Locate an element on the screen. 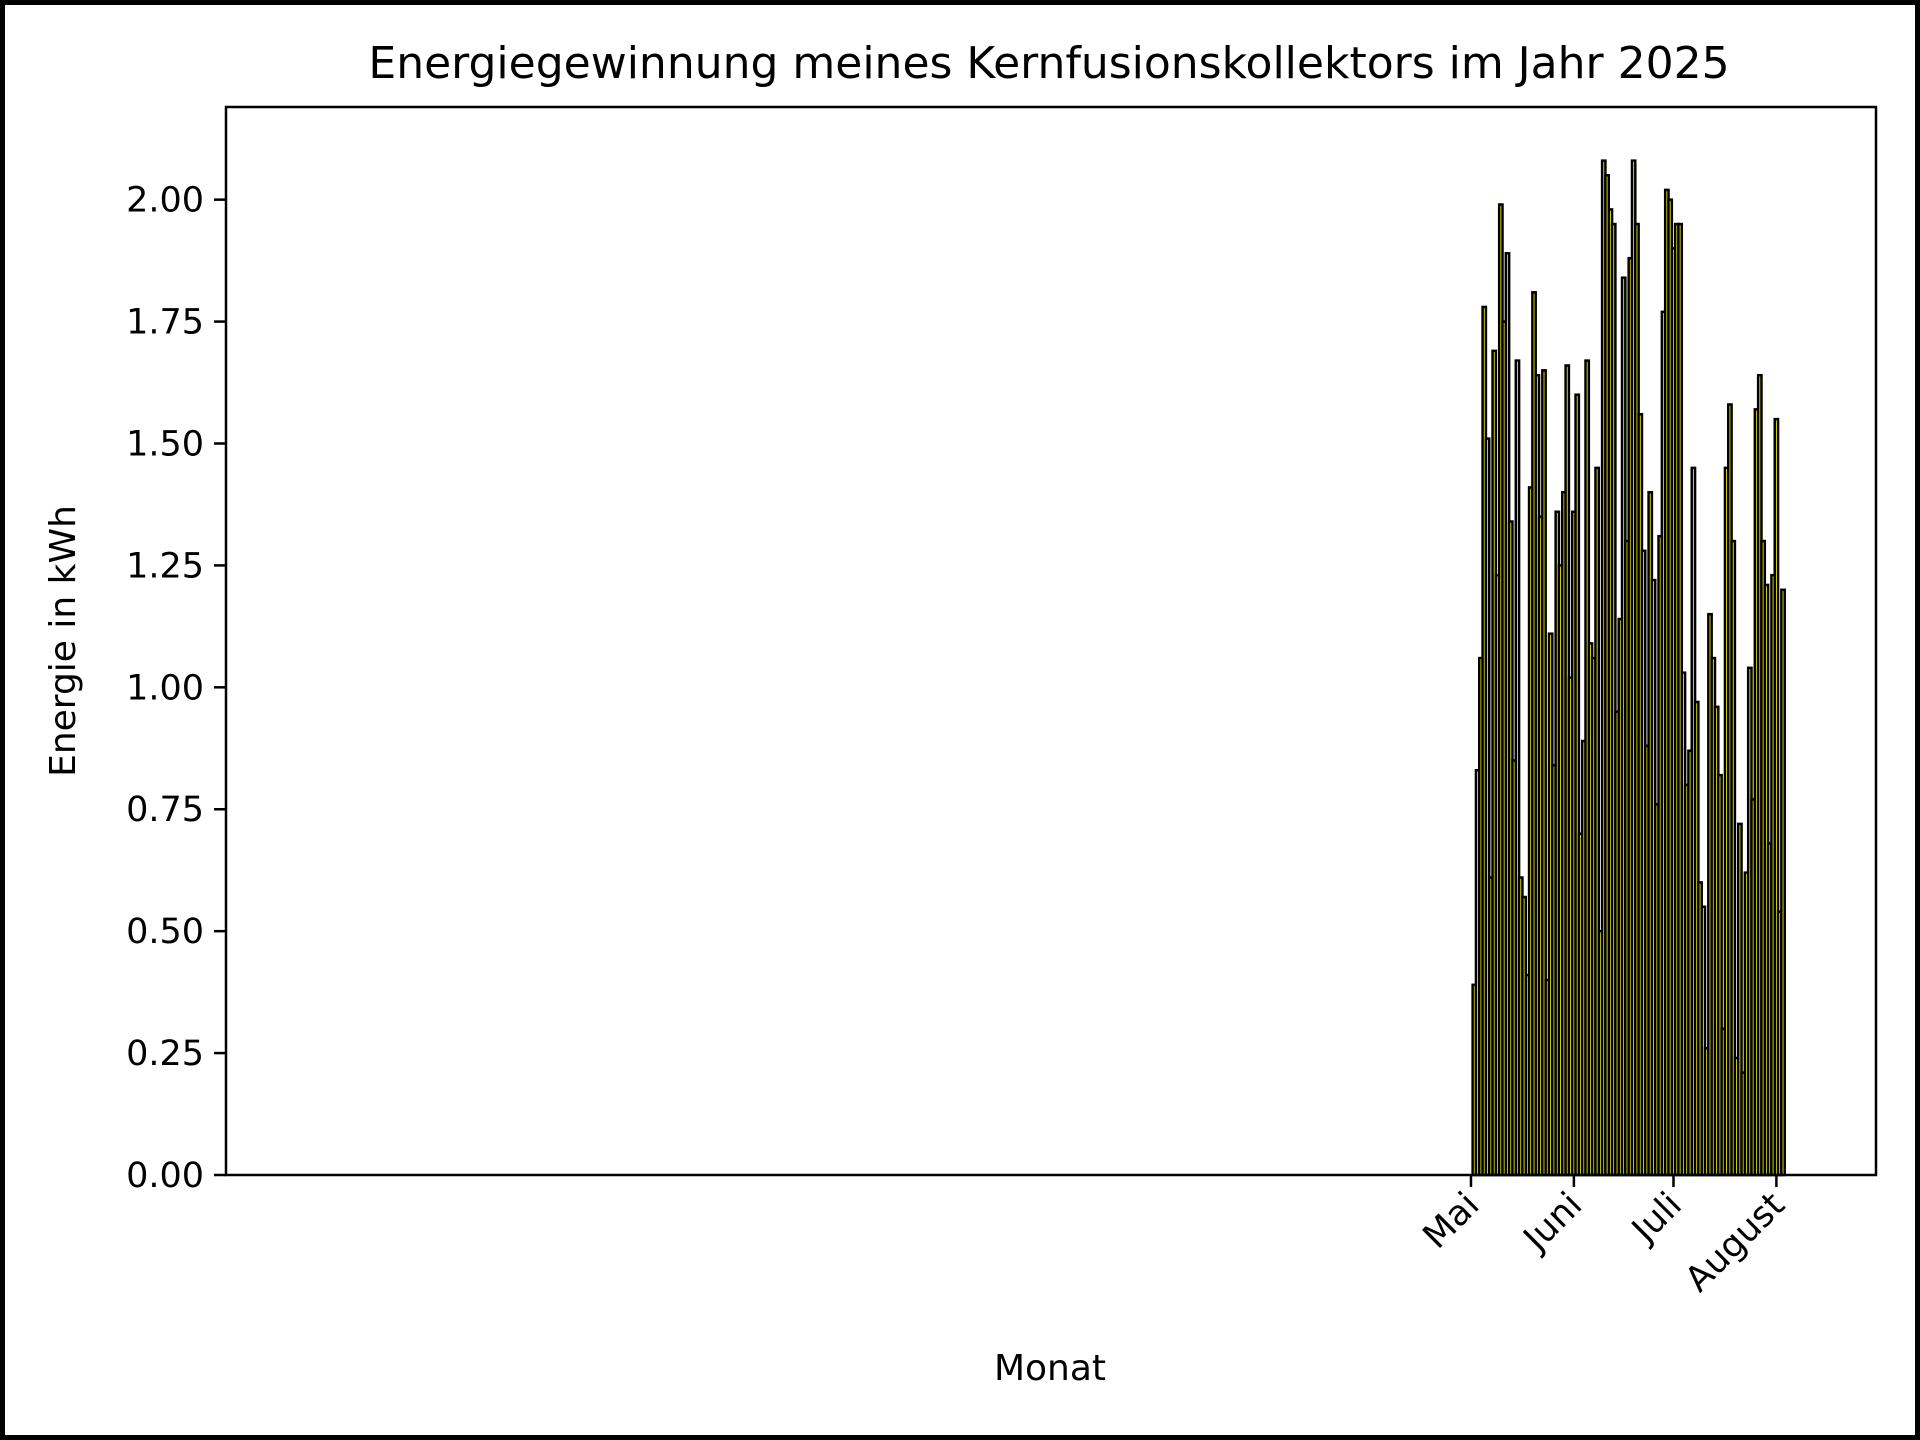 Image resolution: width=1920 pixels, height=1440 pixels. x-tick-label: Juni is located at coordinates (1552, 1222).